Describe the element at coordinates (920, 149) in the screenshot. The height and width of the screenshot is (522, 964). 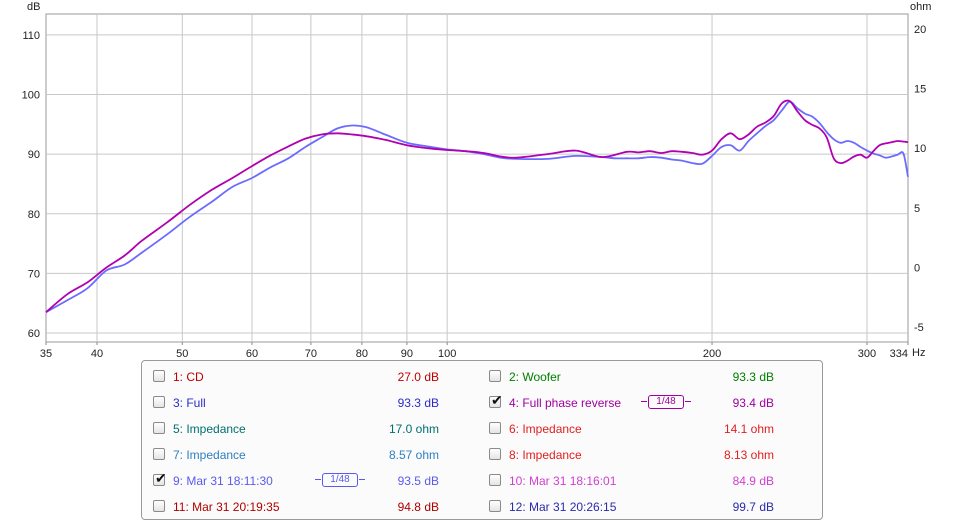
I see `y2-tick-label: 10` at that location.